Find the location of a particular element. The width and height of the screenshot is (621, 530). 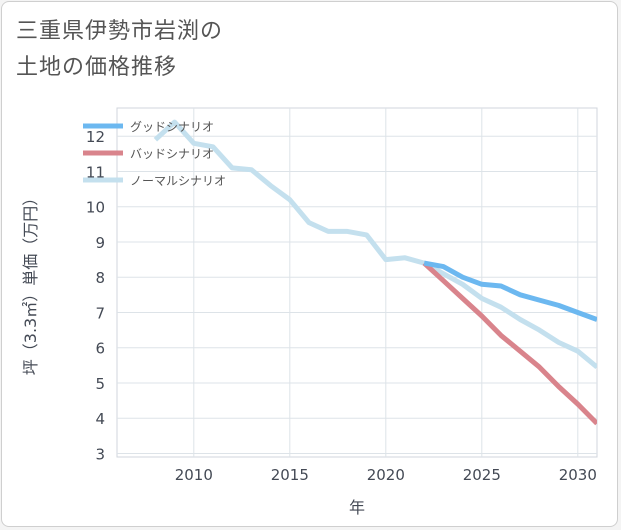

legend-label-2: ノーマルシナリオ is located at coordinates (178, 181).